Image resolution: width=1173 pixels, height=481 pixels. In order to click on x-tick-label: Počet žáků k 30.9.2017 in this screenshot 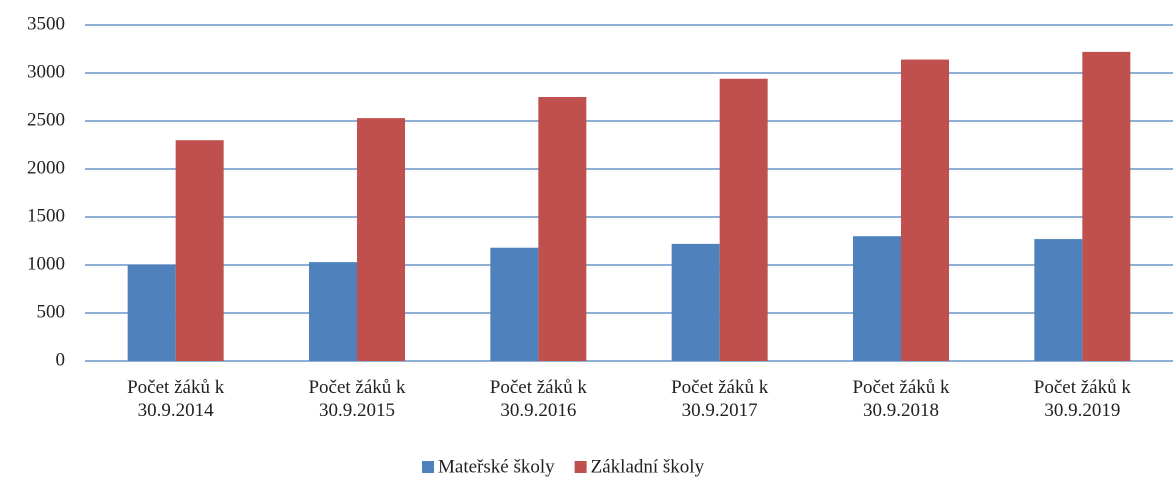, I will do `click(720, 399)`.